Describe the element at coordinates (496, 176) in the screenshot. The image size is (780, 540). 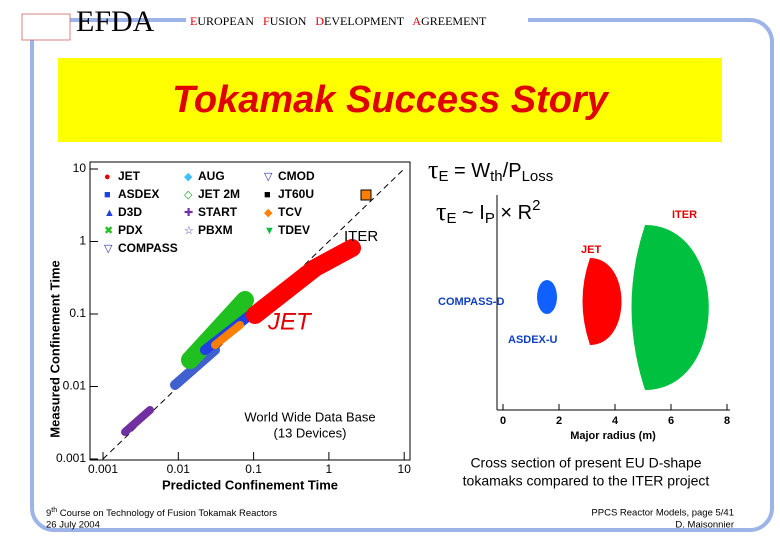
I see `subscript: th` at that location.